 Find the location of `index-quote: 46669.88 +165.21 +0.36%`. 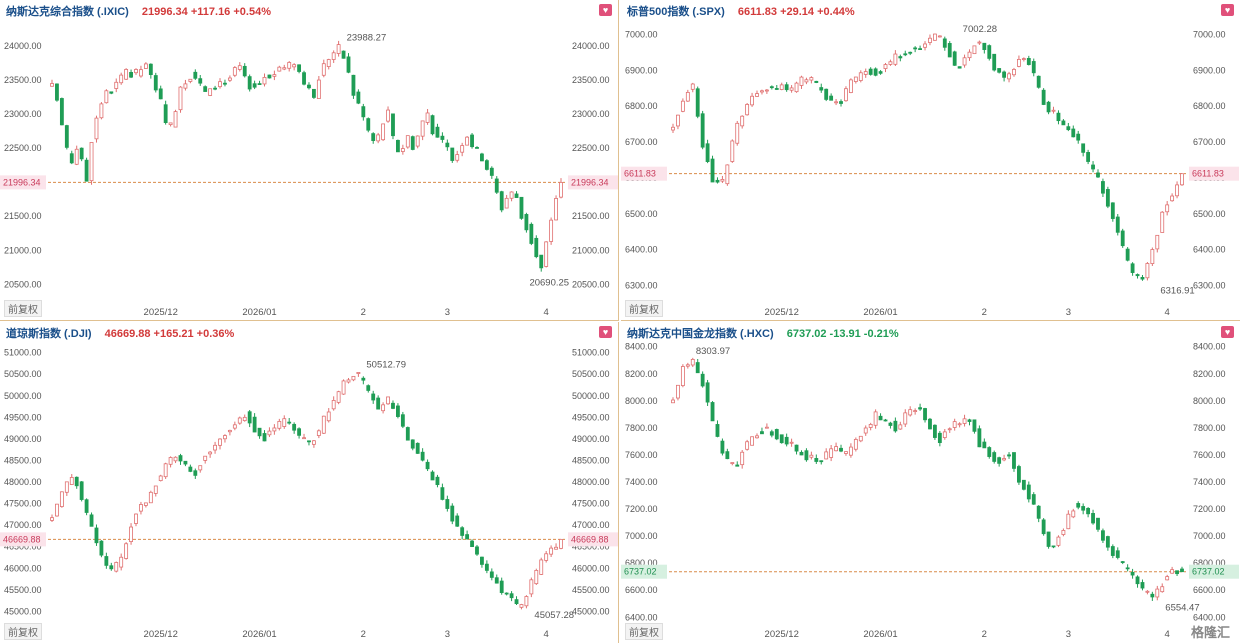

index-quote: 46669.88 +165.21 +0.36% is located at coordinates (169, 334).